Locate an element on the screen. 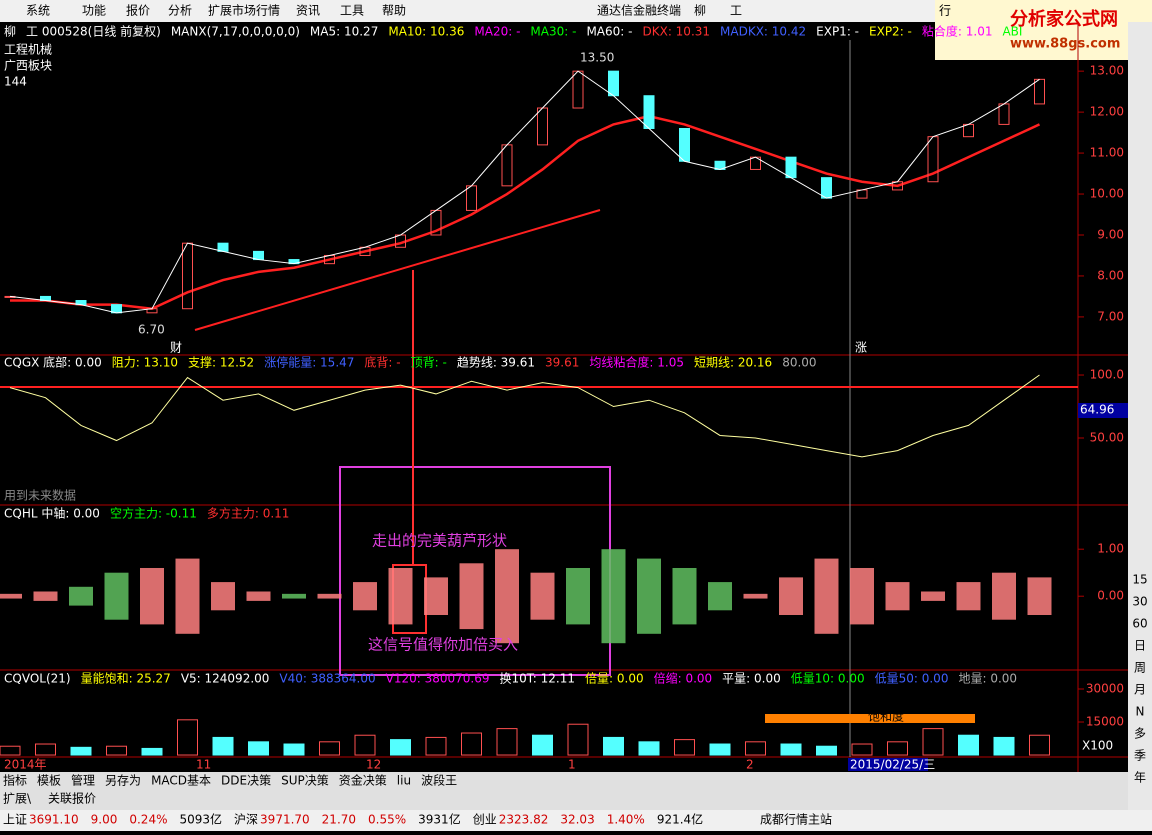  price-annotation: 财 is located at coordinates (176, 348).